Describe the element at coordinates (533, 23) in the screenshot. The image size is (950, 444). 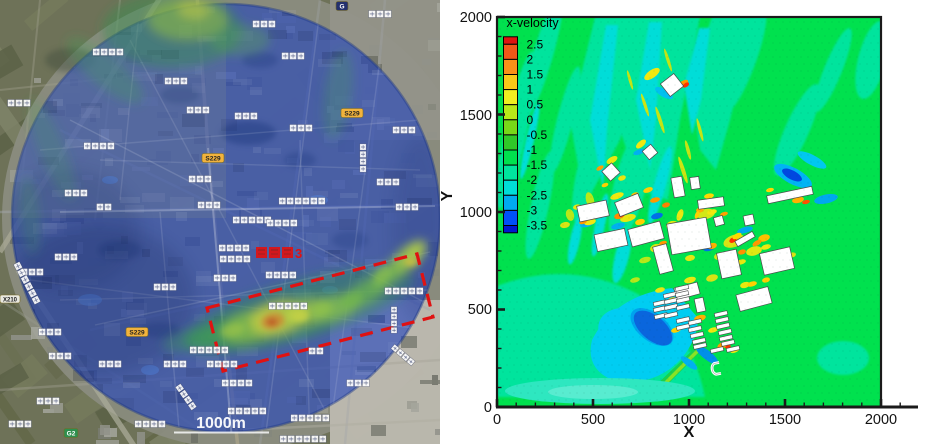
I see `svg-text: x-velocity` at that location.